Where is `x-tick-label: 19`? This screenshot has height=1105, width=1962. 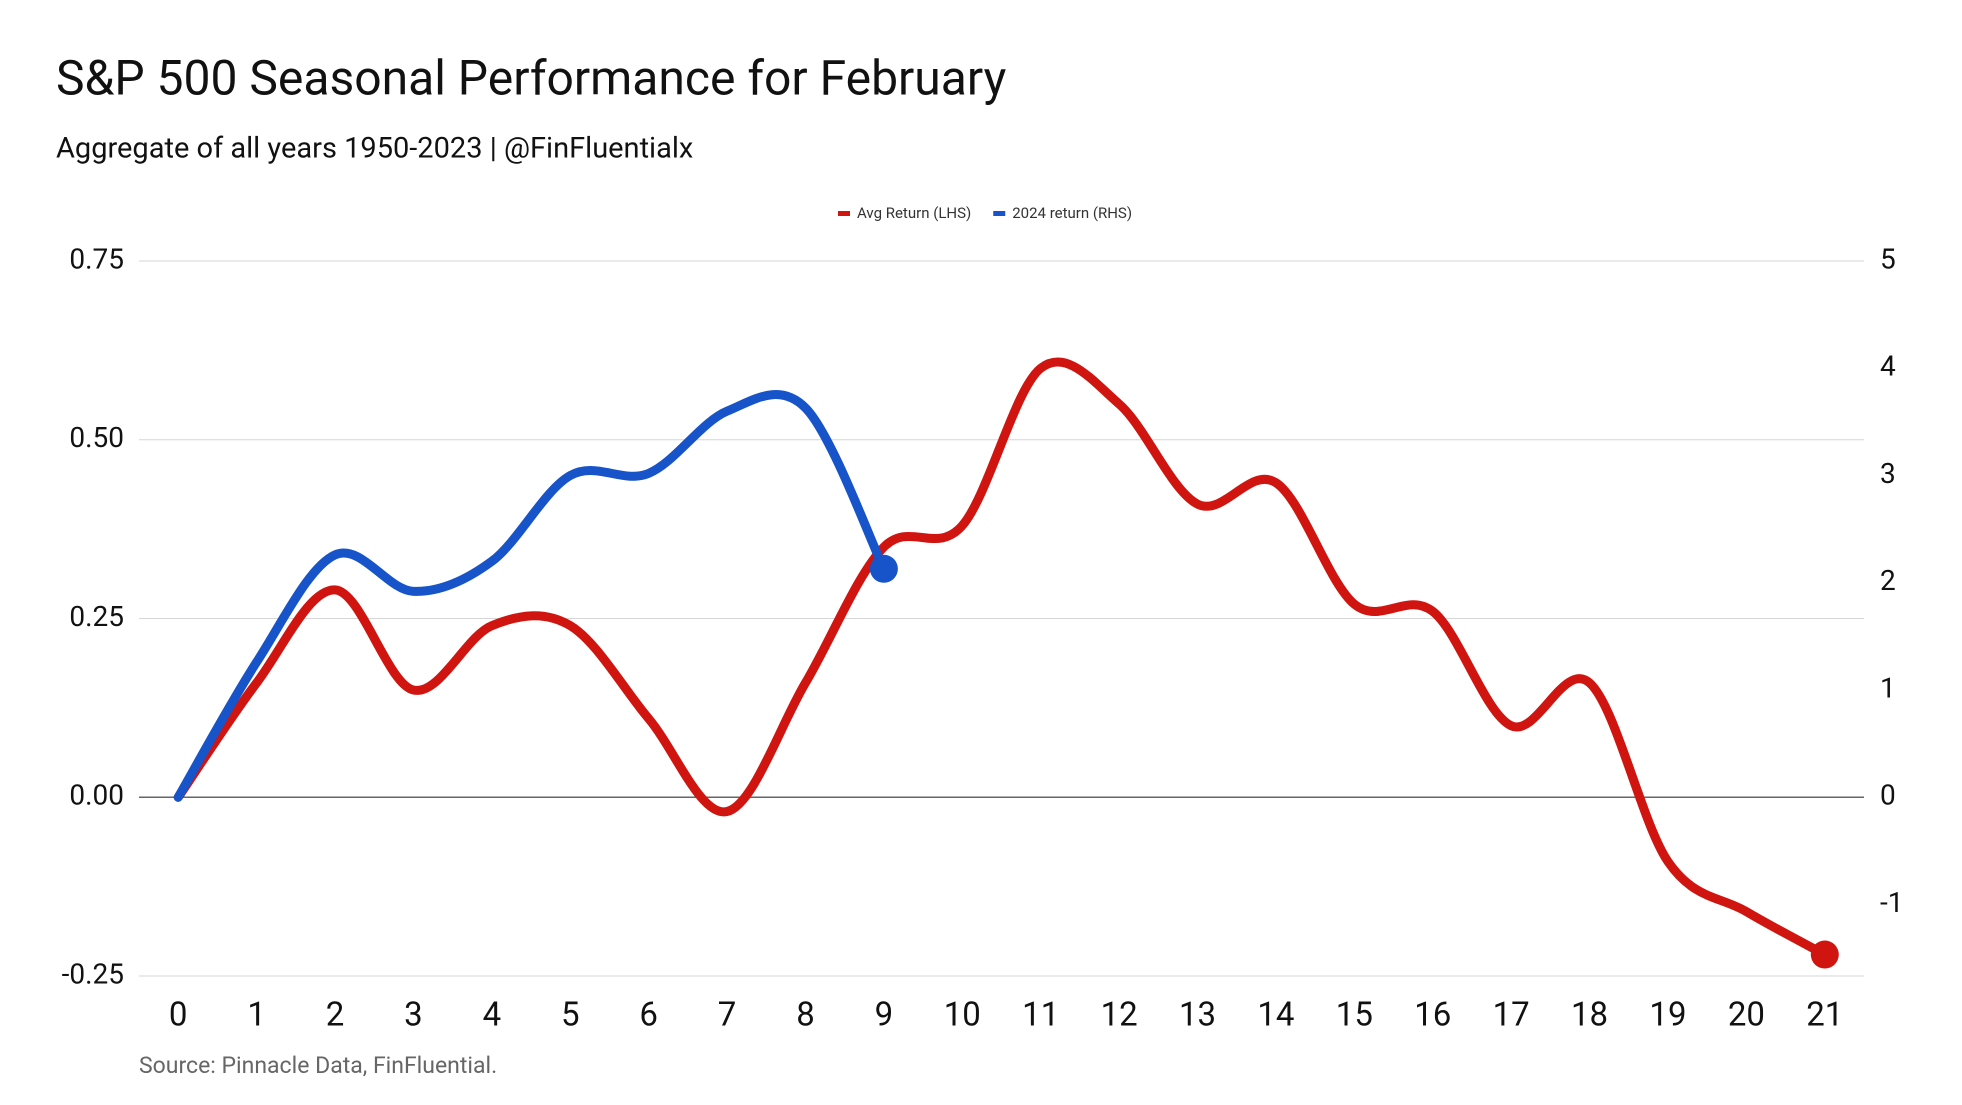 x-tick-label: 19 is located at coordinates (1667, 1015).